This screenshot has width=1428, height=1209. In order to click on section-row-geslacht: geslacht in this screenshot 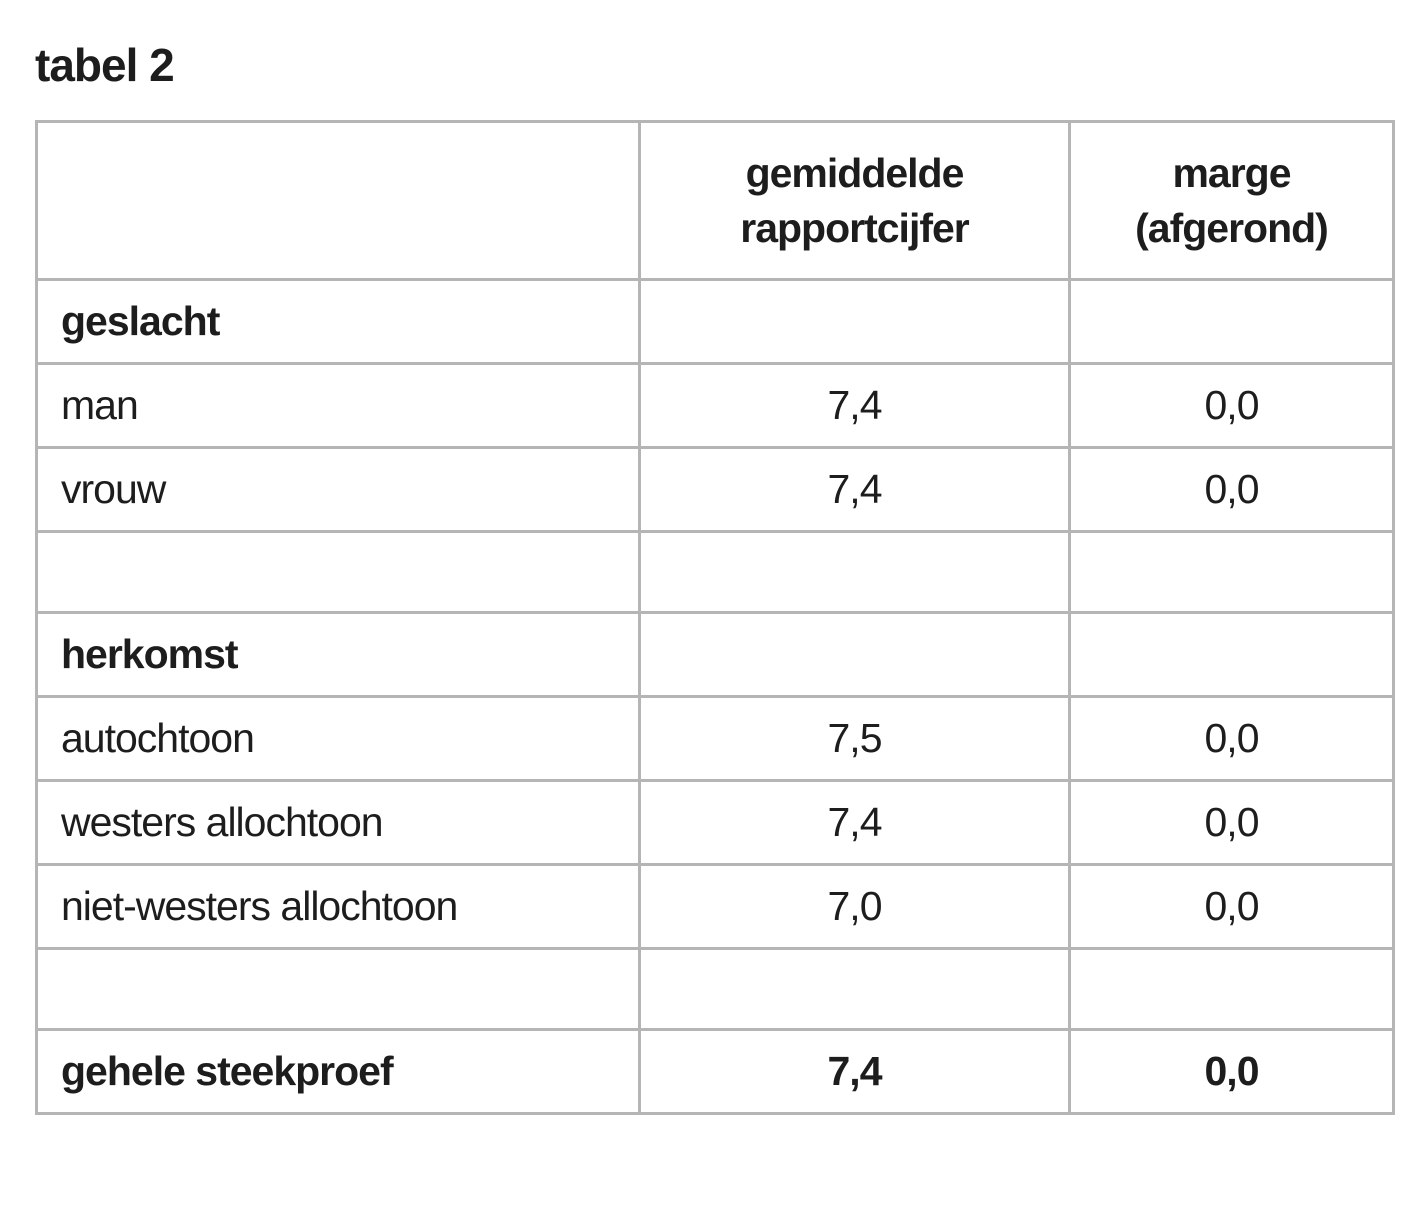, I will do `click(715, 321)`.